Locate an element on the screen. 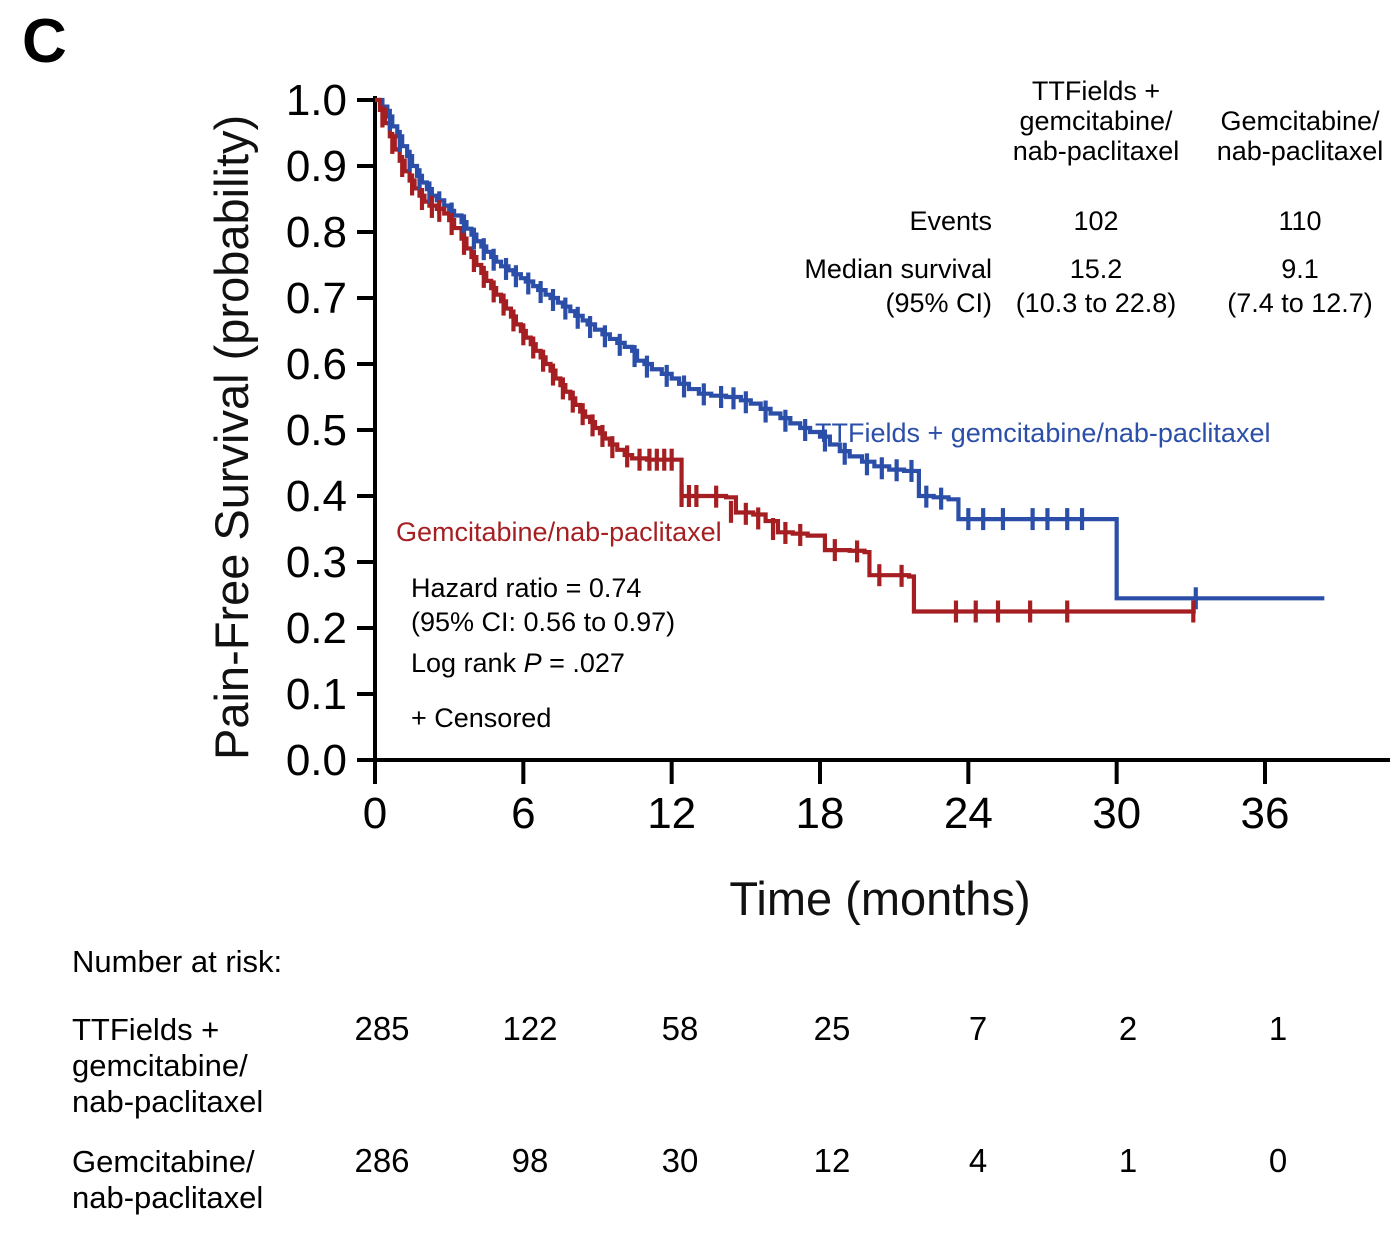 Image resolution: width=1398 pixels, height=1248 pixels. logrank-text: Log rank P = .027 is located at coordinates (518, 663).